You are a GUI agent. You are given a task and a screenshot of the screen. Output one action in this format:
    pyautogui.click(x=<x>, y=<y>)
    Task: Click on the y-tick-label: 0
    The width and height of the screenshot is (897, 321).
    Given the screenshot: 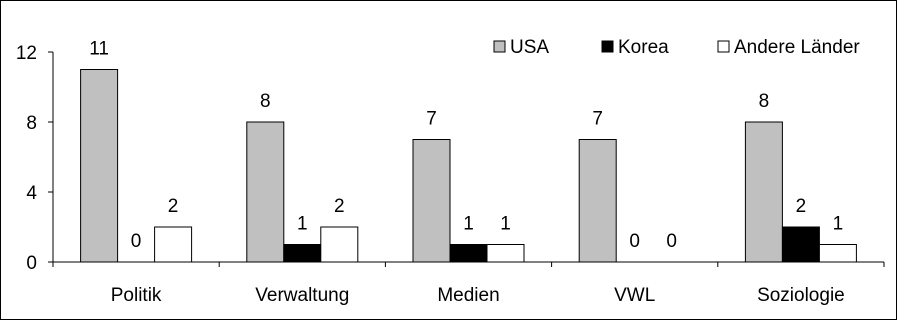 What is the action you would take?
    pyautogui.click(x=31, y=263)
    